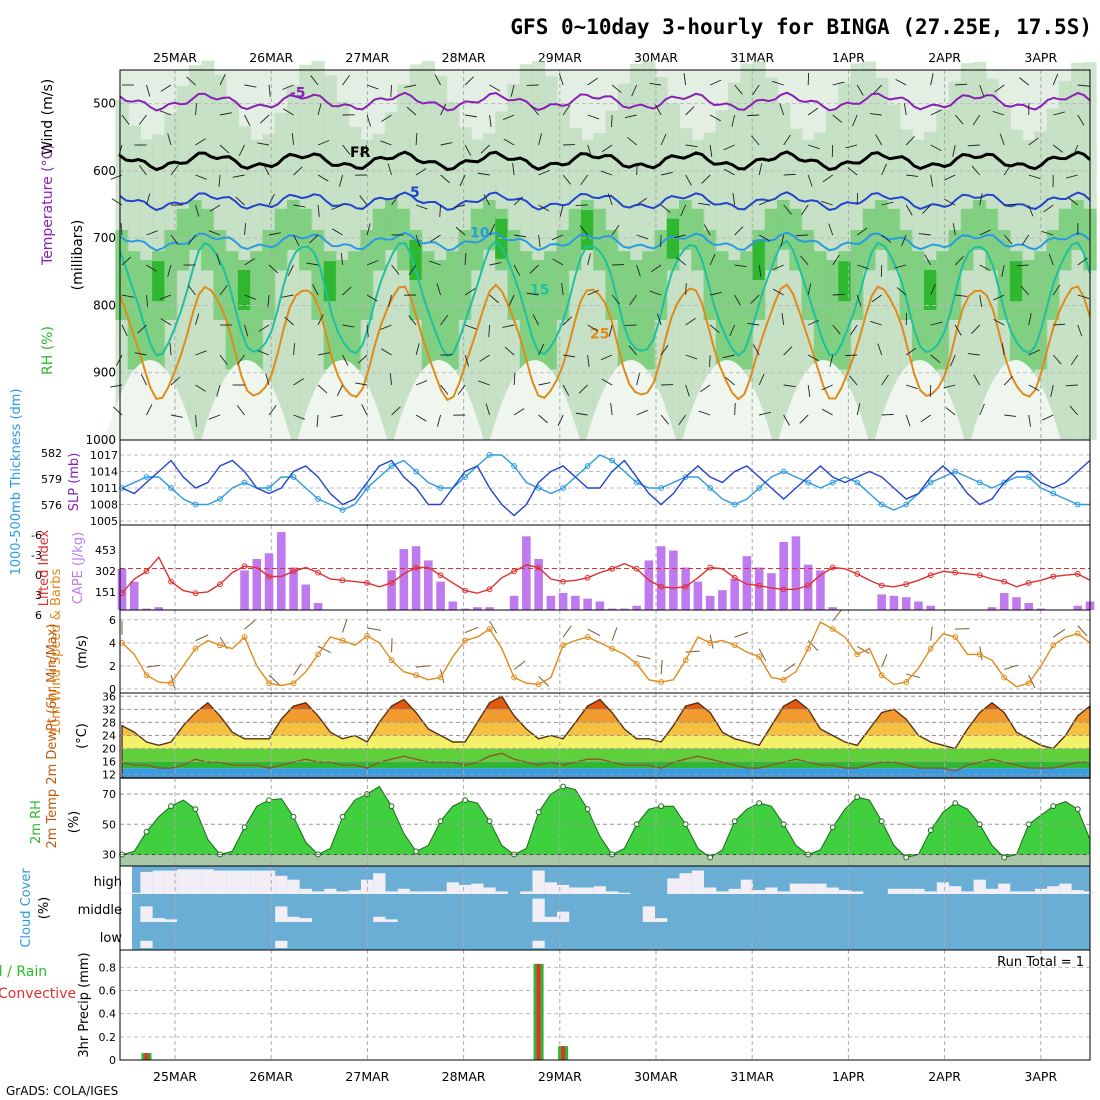  I want to click on precip-convective-bar, so click(146, 1056).